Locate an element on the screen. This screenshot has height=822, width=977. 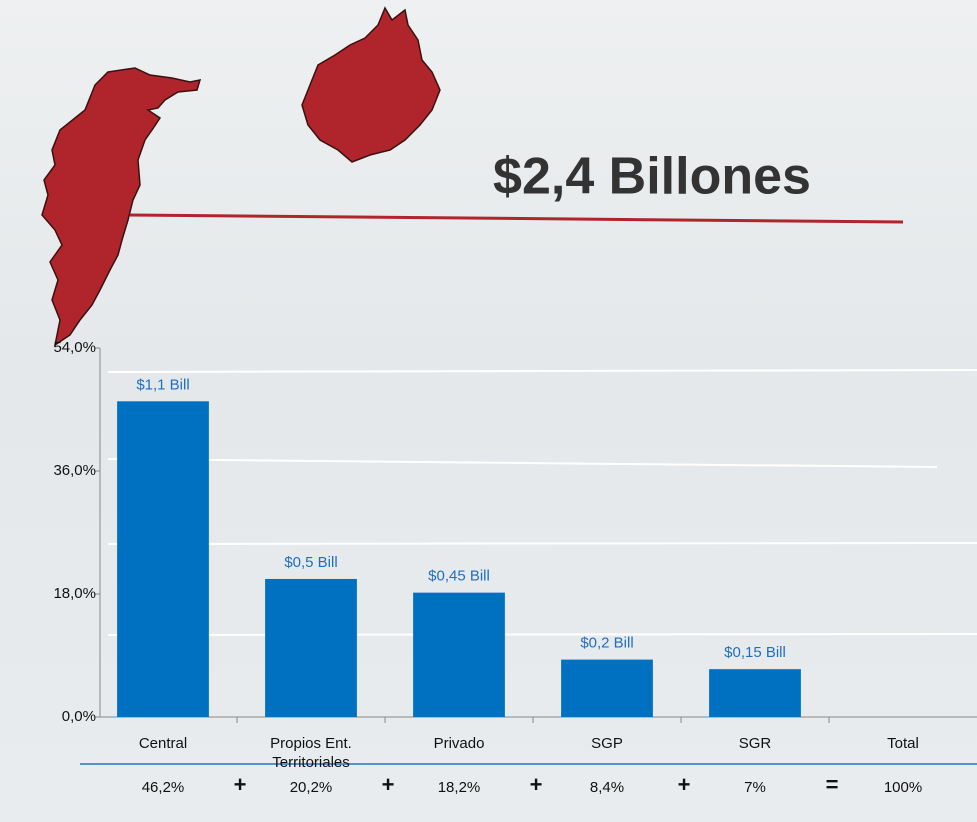
chart-title: $2,4 Billones is located at coordinates (652, 177).